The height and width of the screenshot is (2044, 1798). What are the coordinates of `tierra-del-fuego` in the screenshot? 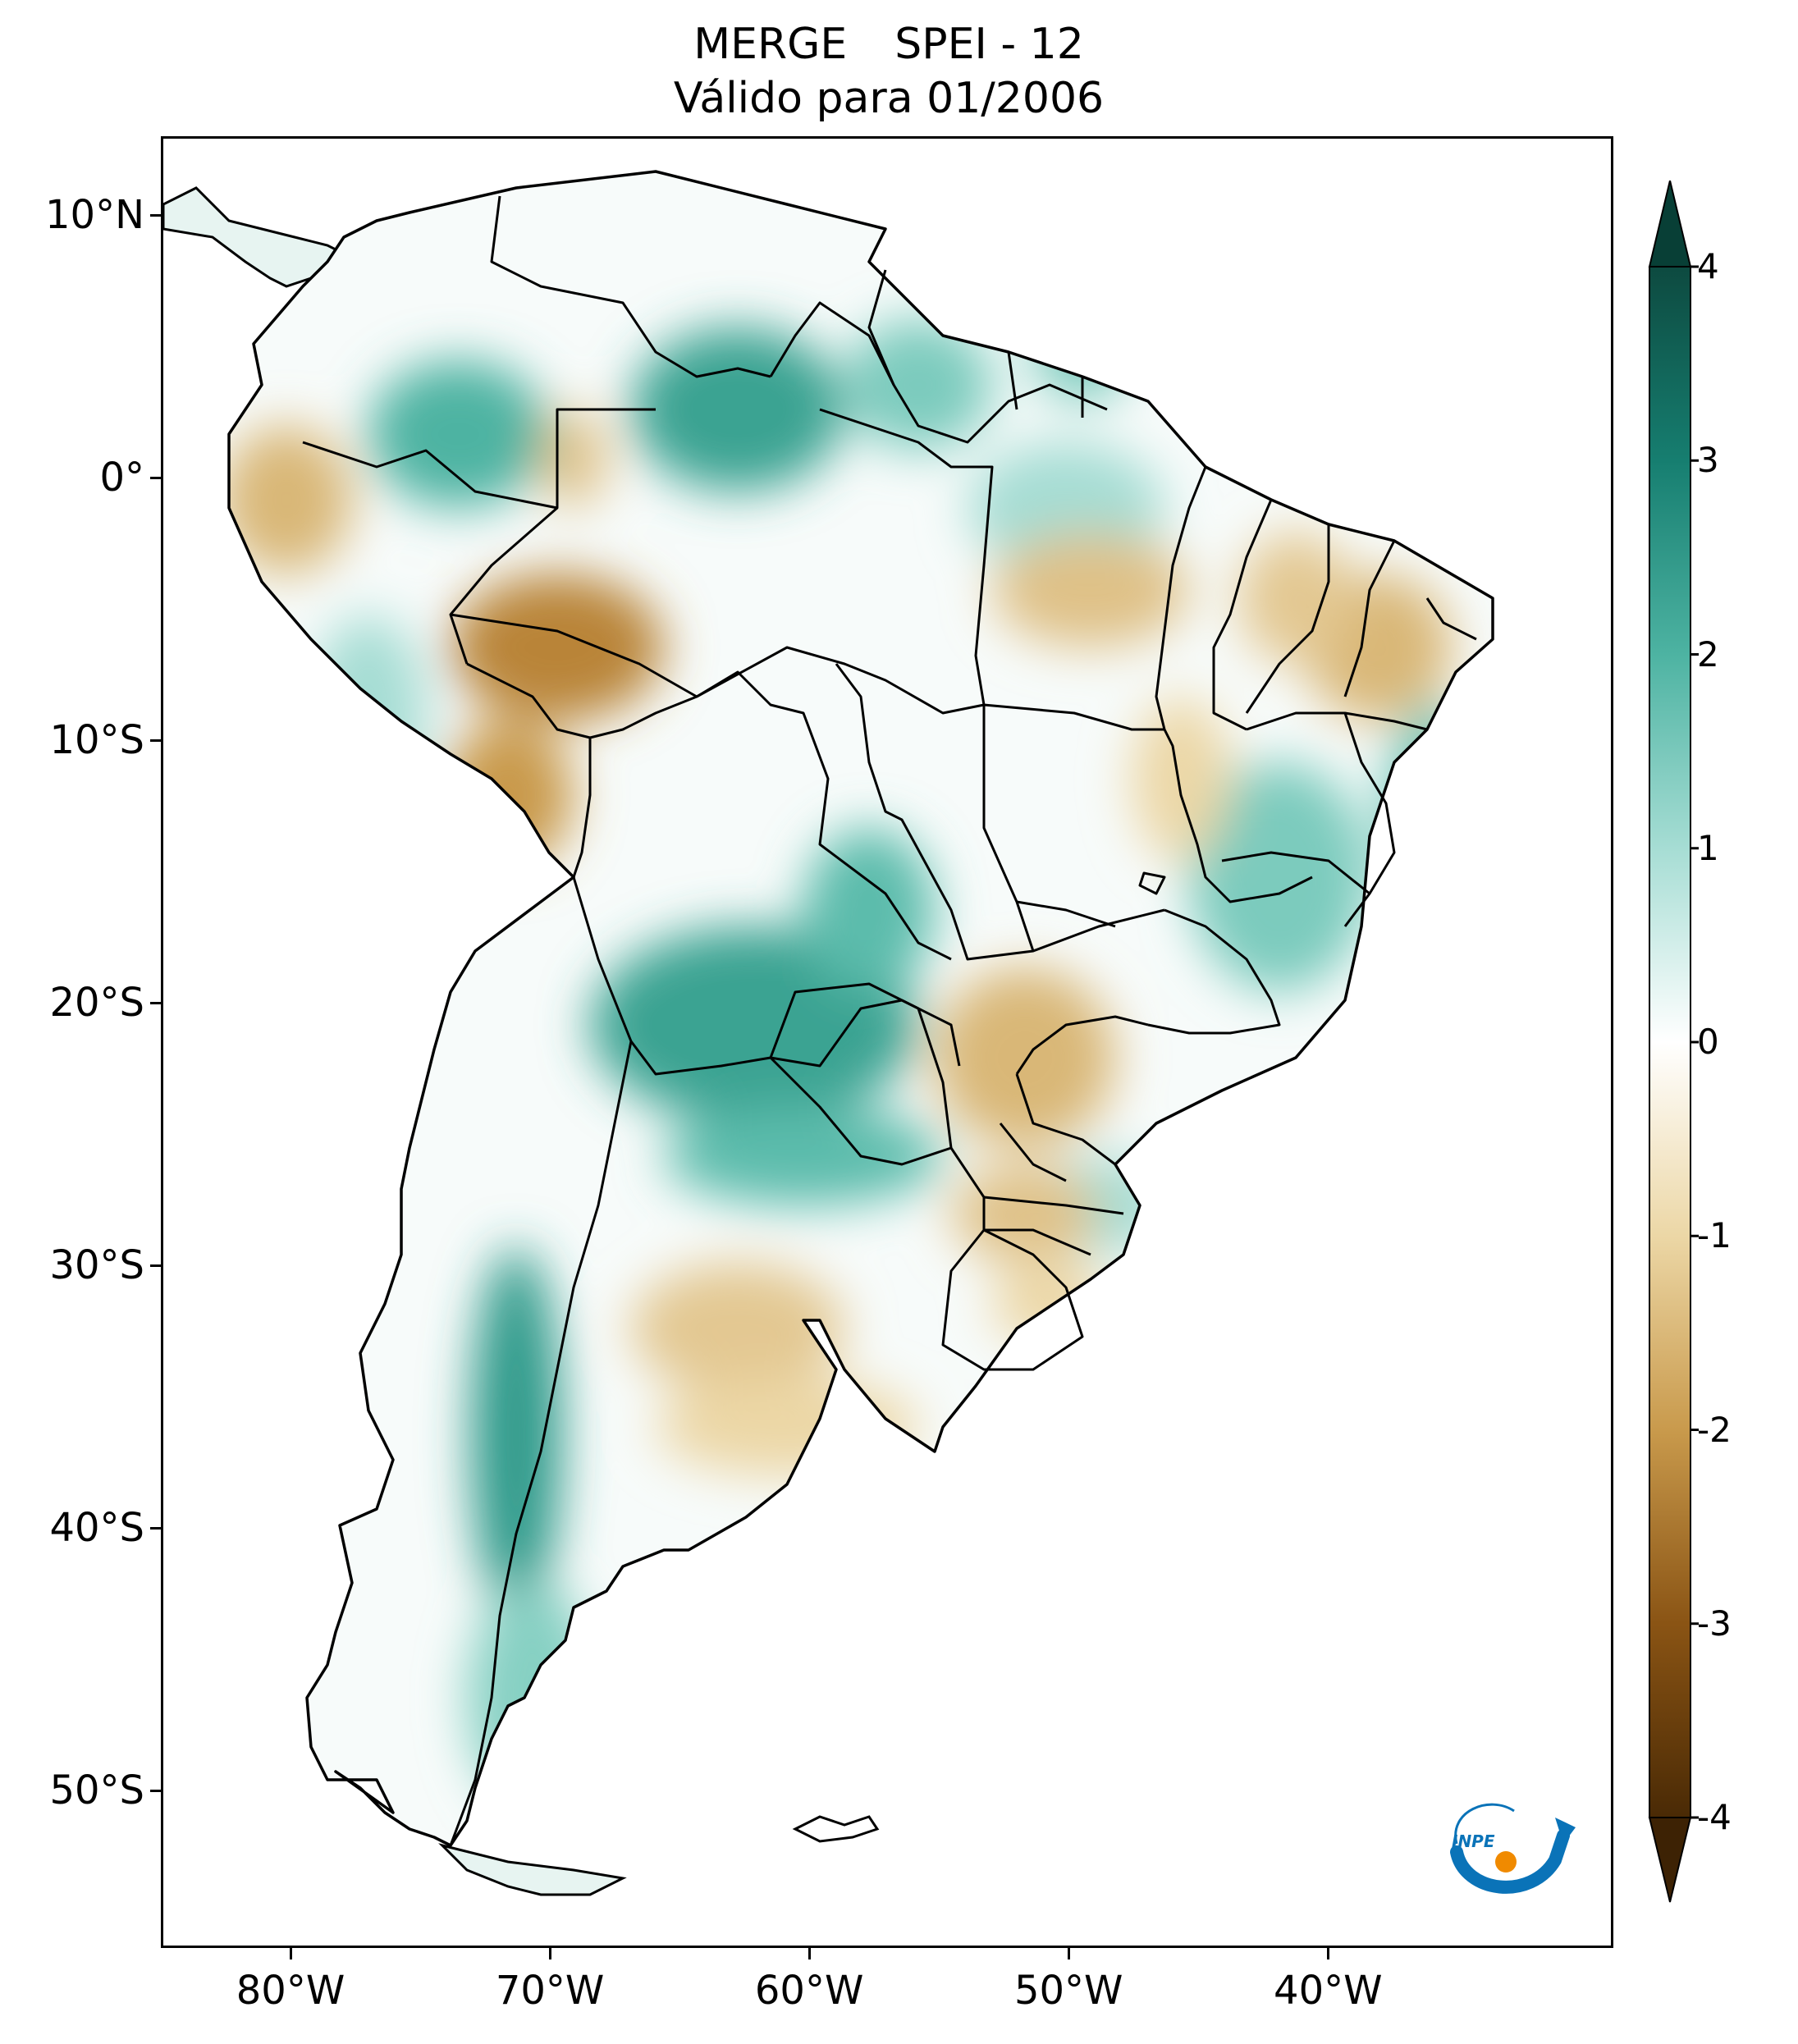 It's located at (532, 1869).